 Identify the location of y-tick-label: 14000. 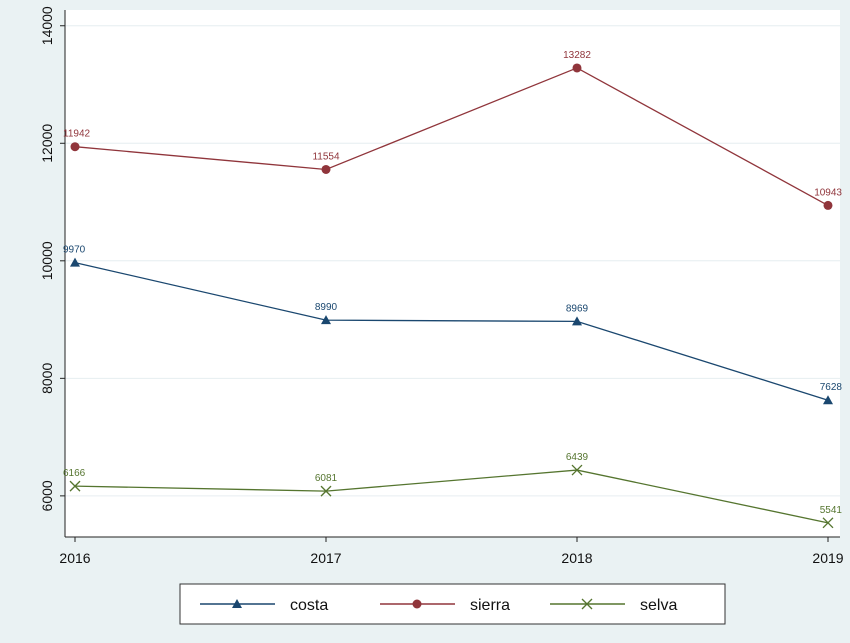
(47, 25).